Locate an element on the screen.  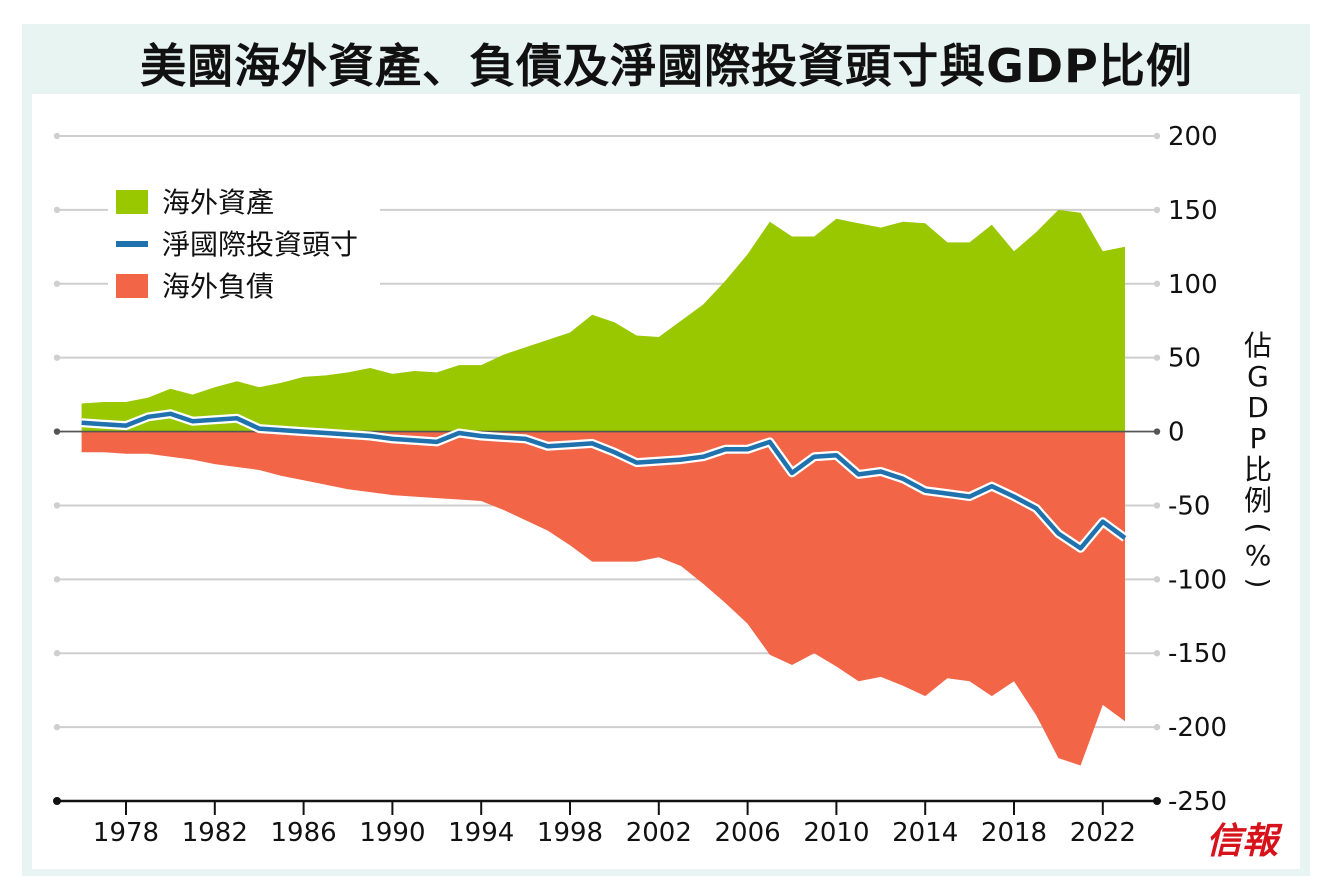
series-line-niip is located at coordinates (604, 481).